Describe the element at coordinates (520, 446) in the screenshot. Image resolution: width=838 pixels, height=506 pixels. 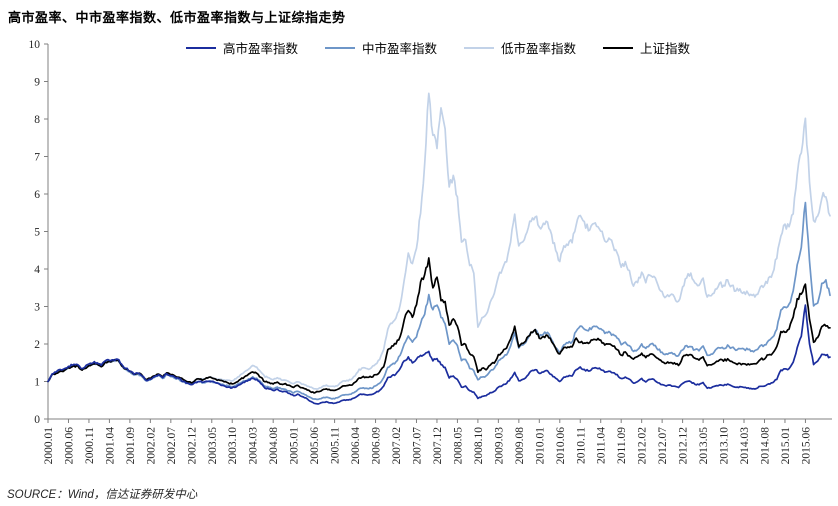
I see `x-tick-label: 2009.08` at that location.